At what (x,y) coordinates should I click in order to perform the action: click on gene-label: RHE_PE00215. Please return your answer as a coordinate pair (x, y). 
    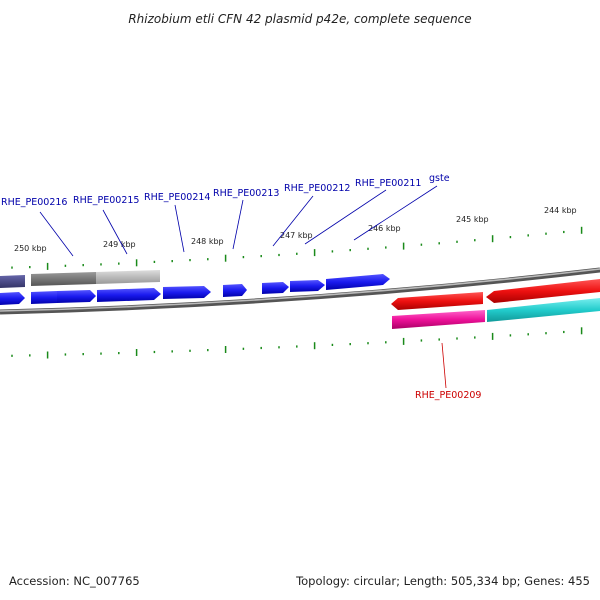
    Looking at the image, I should click on (106, 200).